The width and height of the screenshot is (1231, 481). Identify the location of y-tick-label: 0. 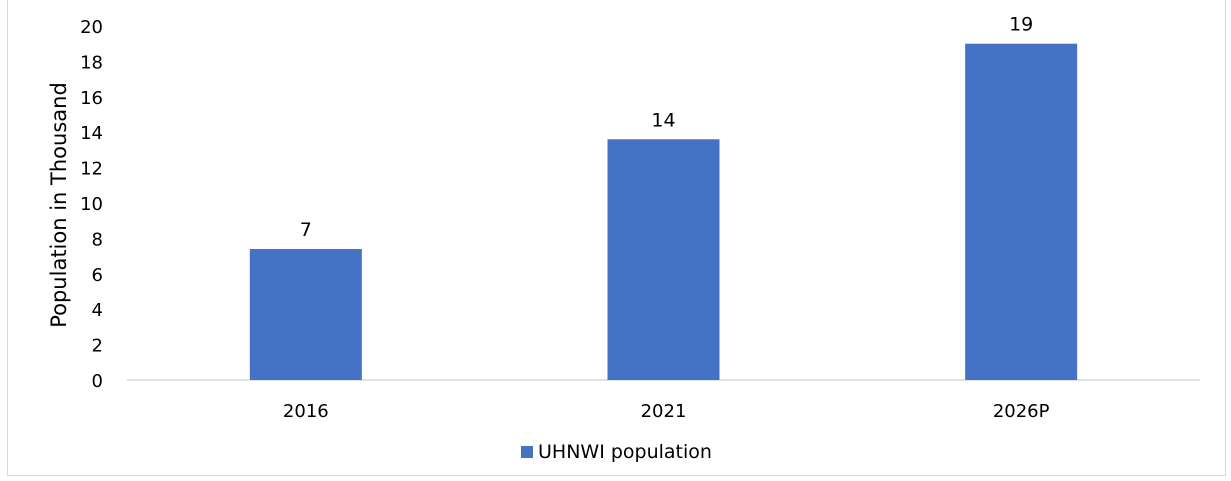
(97, 381).